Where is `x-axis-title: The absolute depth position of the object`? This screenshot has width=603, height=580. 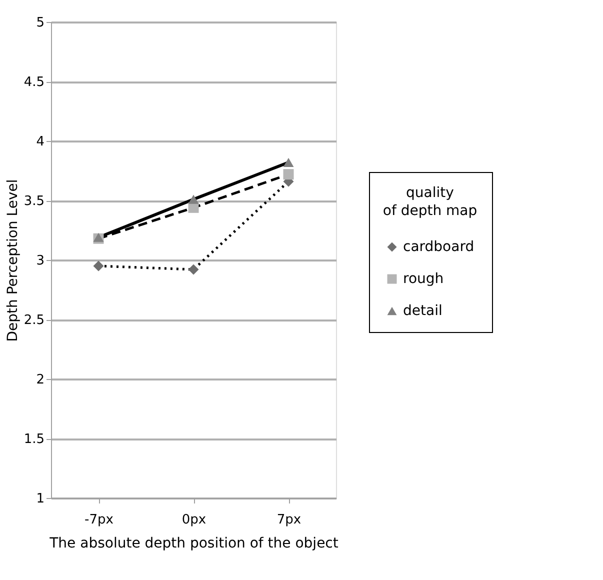
x-axis-title: The absolute depth position of the object is located at coordinates (193, 544).